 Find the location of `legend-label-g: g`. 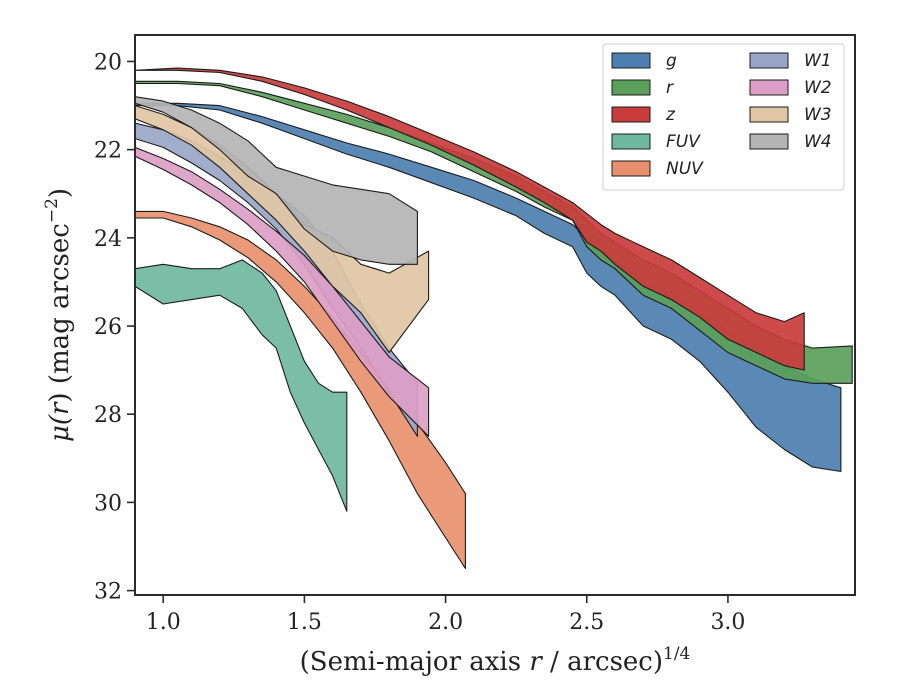

legend-label-g: g is located at coordinates (671, 61).